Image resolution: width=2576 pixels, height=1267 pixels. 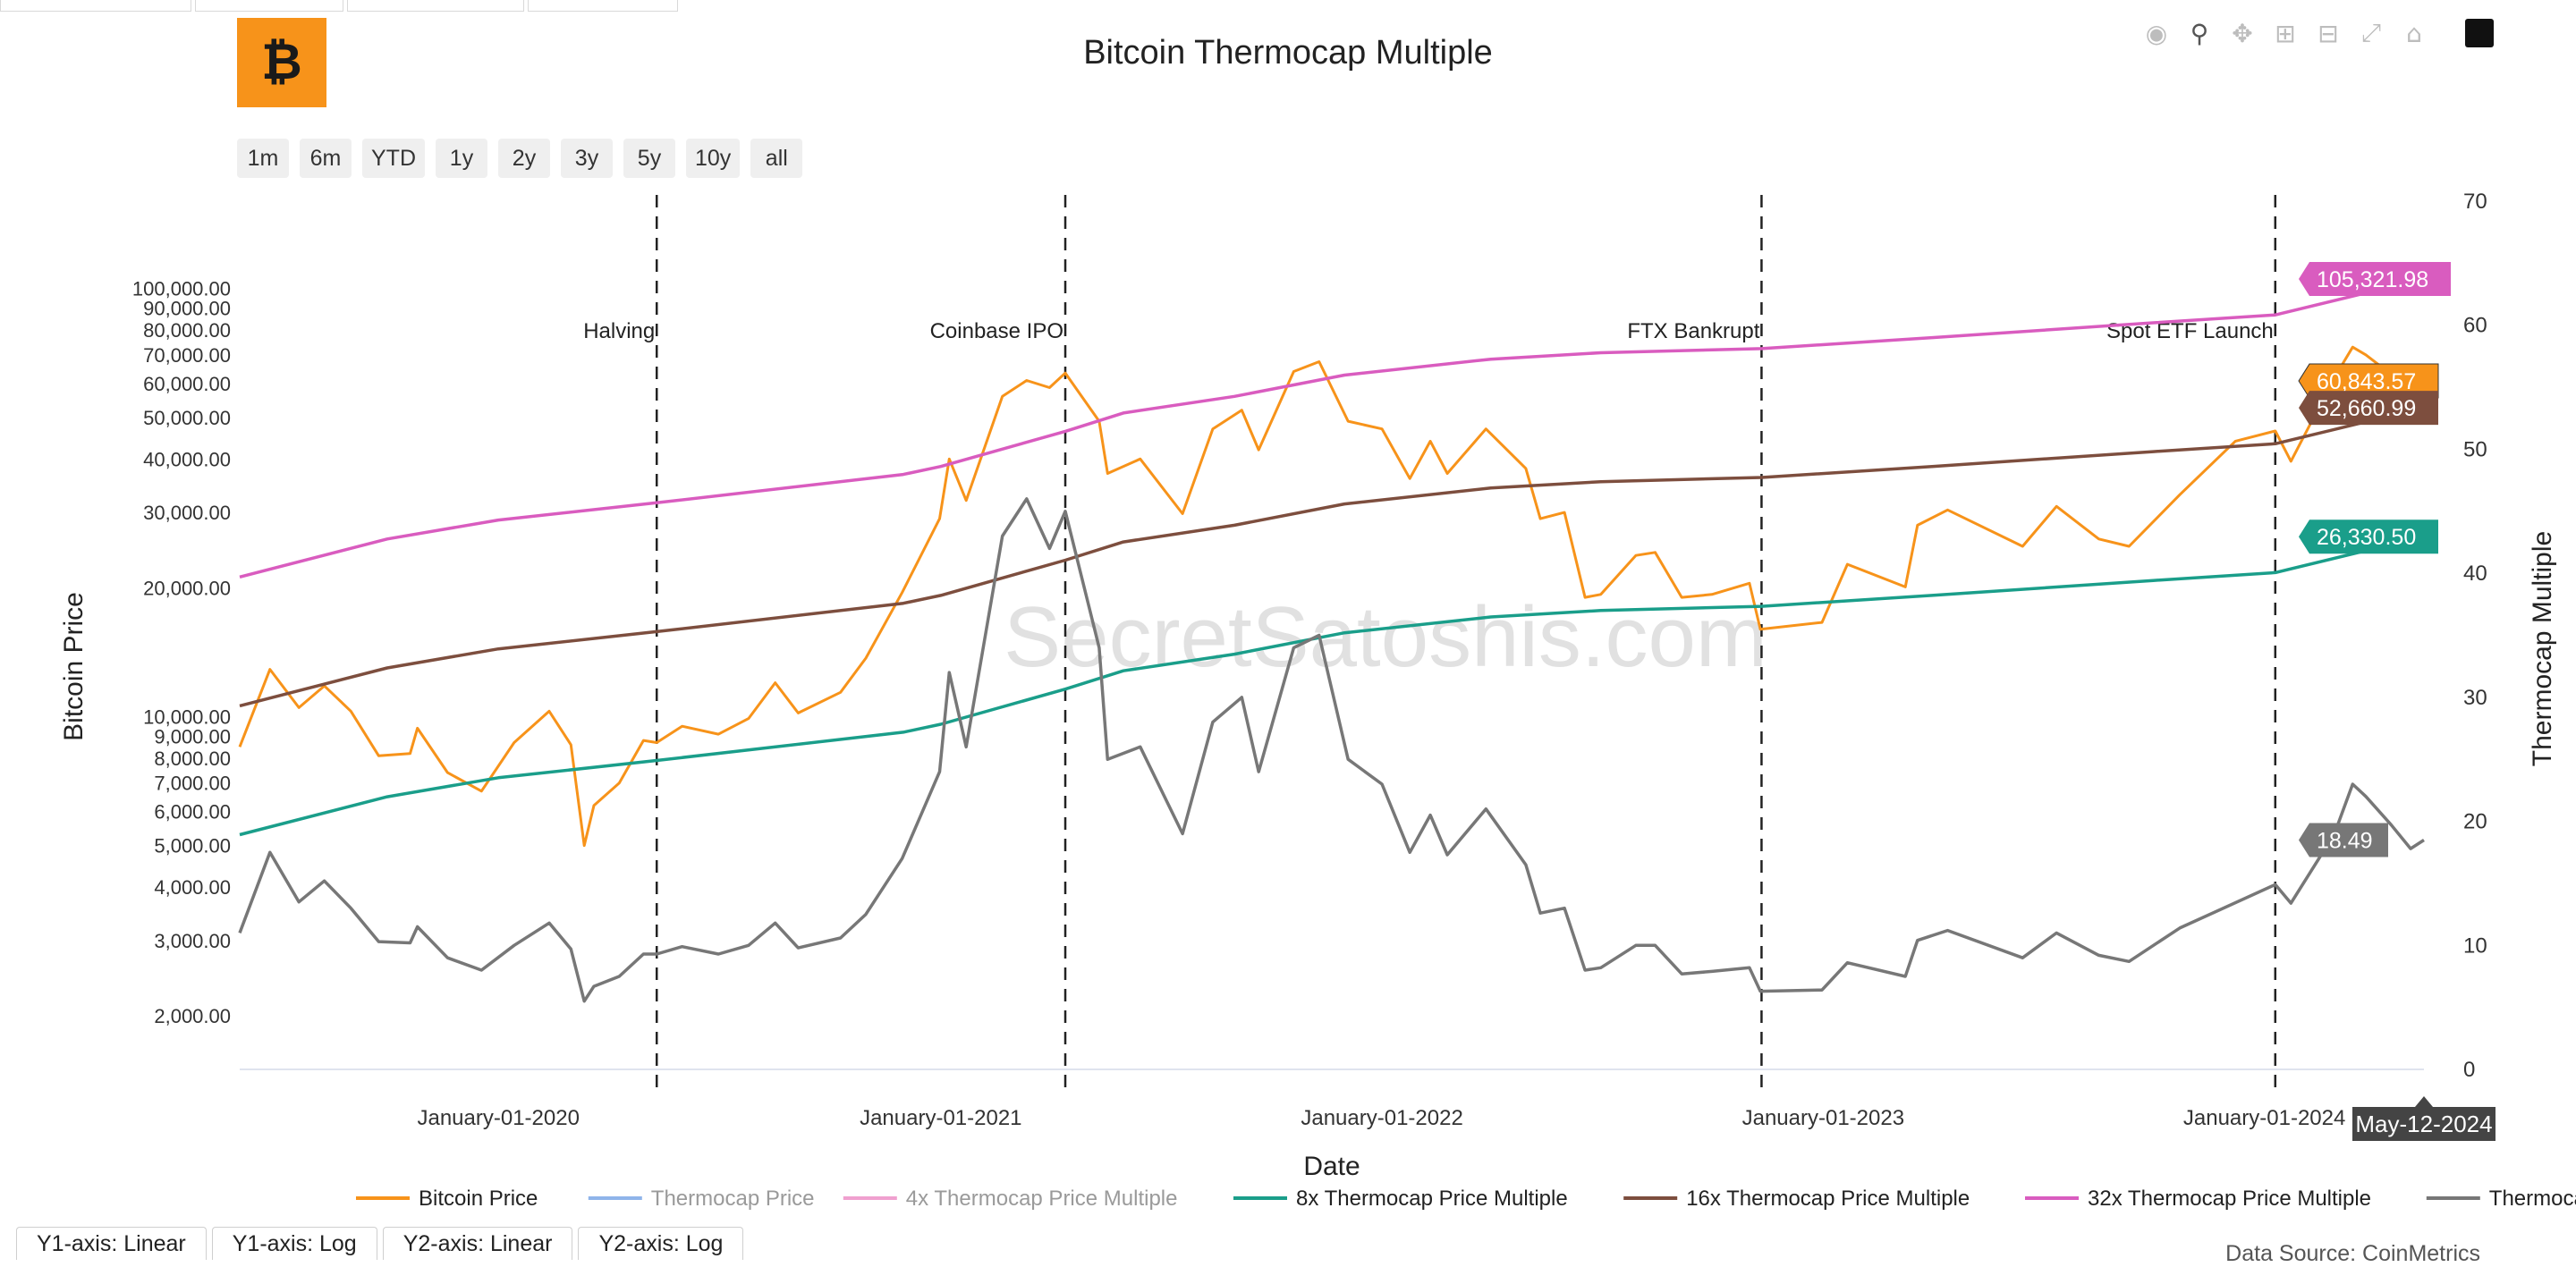 I want to click on legend-item: Thermocap Price, so click(x=733, y=1199).